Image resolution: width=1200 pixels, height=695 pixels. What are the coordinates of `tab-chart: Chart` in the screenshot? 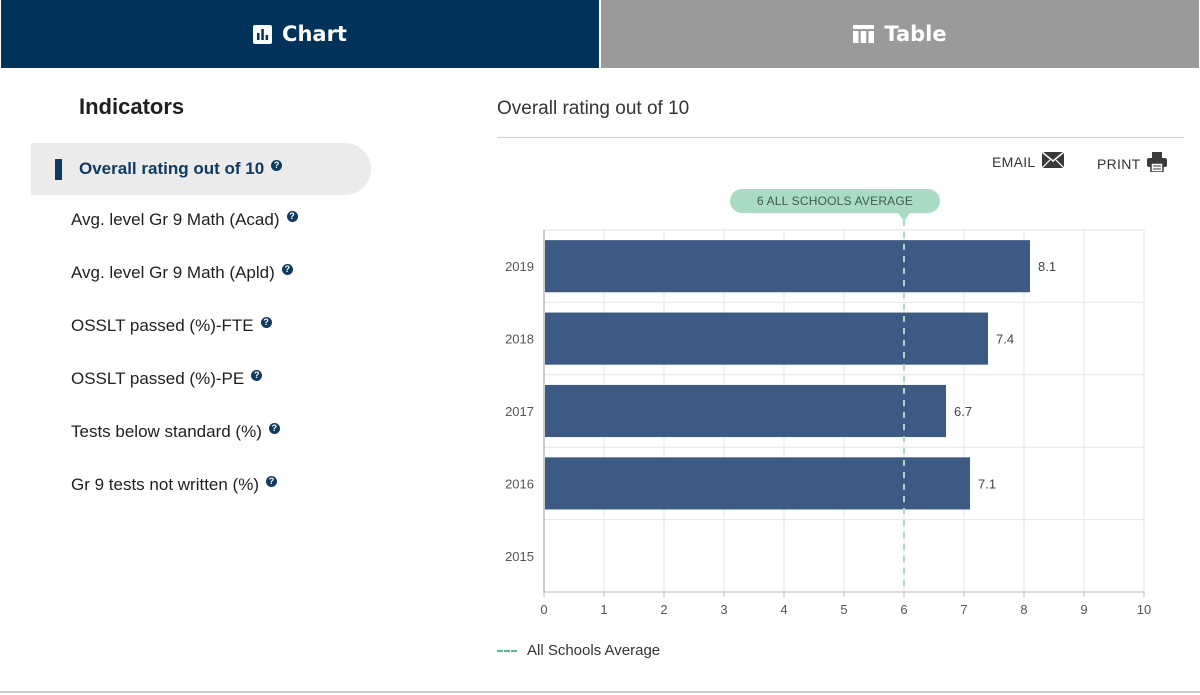 It's located at (300, 34).